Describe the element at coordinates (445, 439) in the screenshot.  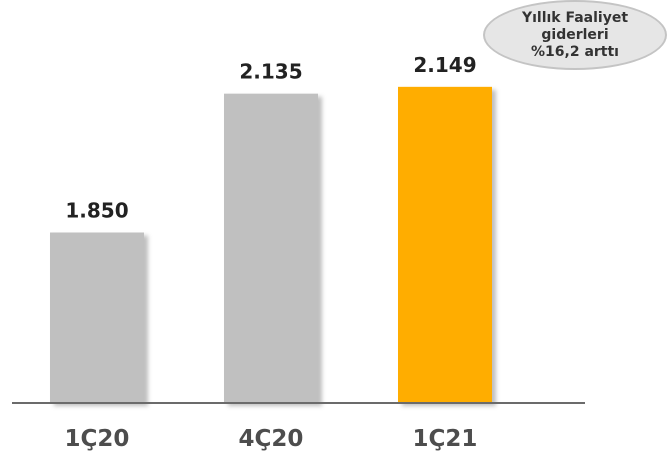
I see `category-label-3: 1Ç21` at that location.